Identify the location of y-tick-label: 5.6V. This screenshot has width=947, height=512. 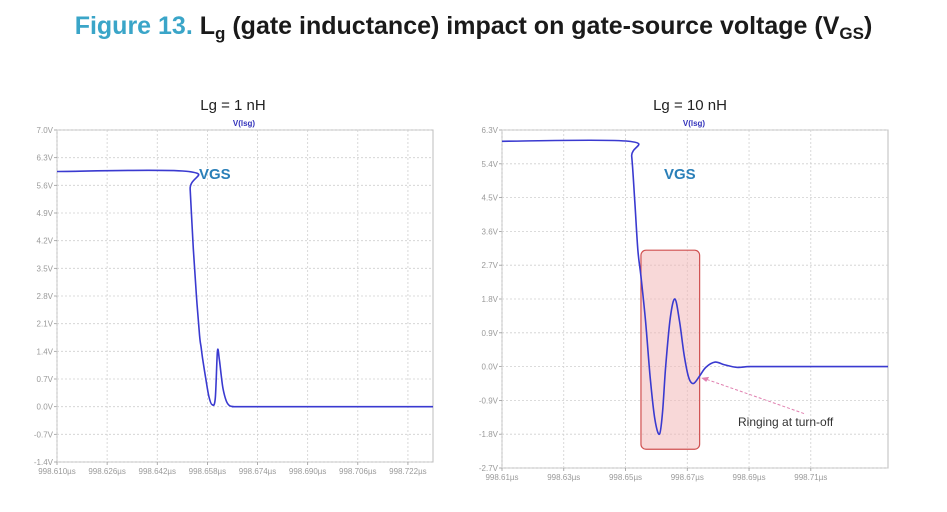
(45, 185).